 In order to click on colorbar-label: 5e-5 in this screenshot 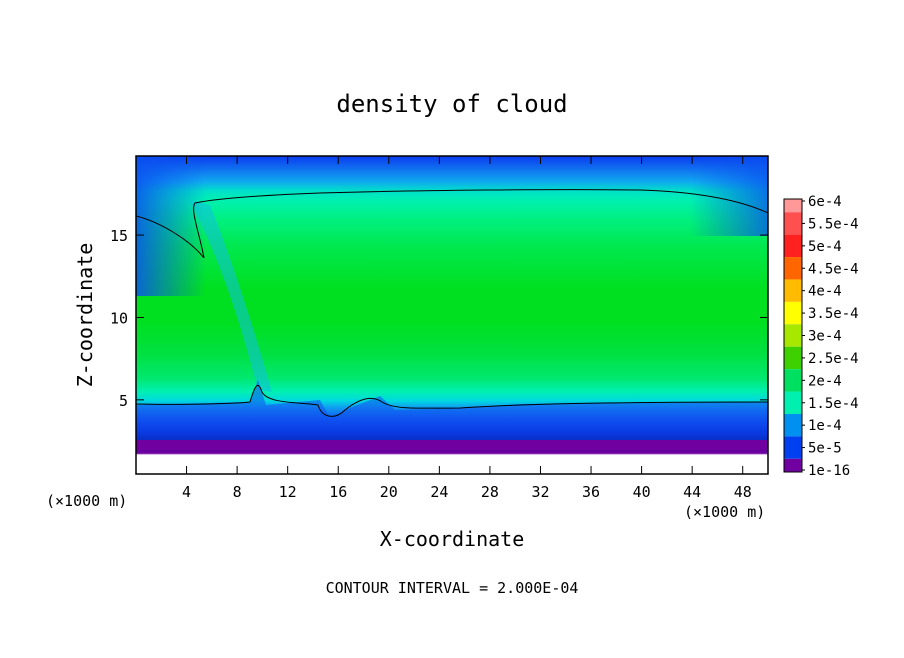, I will do `click(825, 449)`.